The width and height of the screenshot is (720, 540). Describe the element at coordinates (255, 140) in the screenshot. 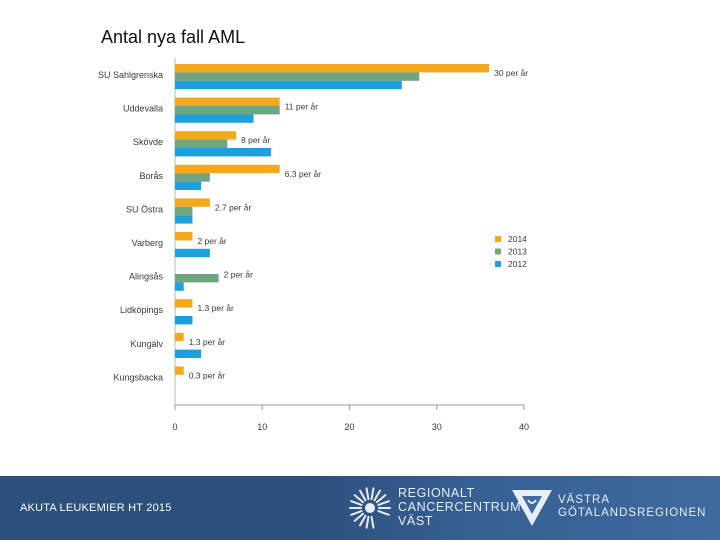

I see `rate-annotation: 8 per år` at that location.